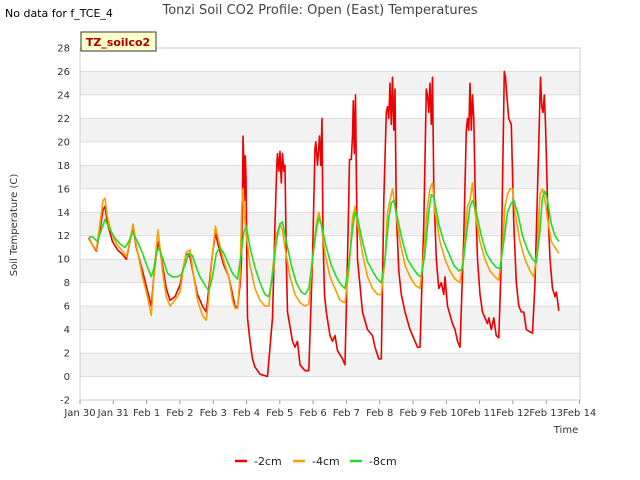 The image size is (640, 480). I want to click on x-tick-label: Feb 3, so click(213, 413).